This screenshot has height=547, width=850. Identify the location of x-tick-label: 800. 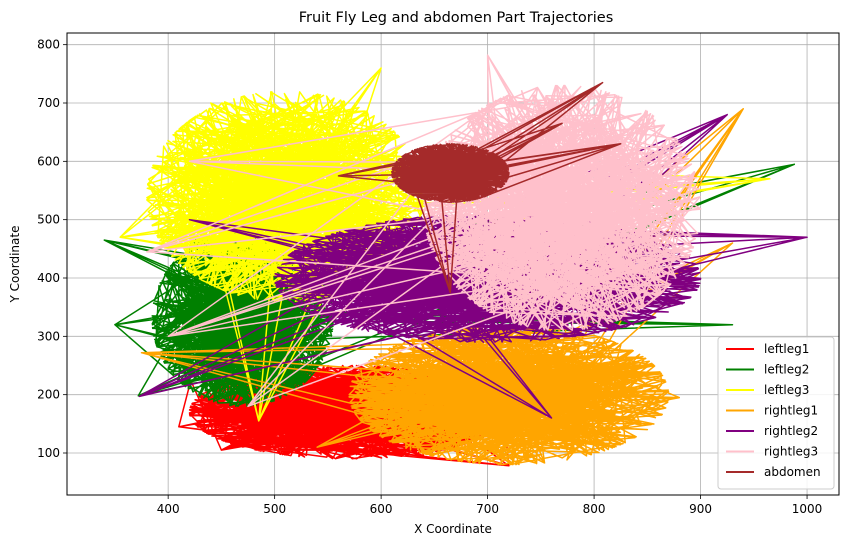
(594, 509).